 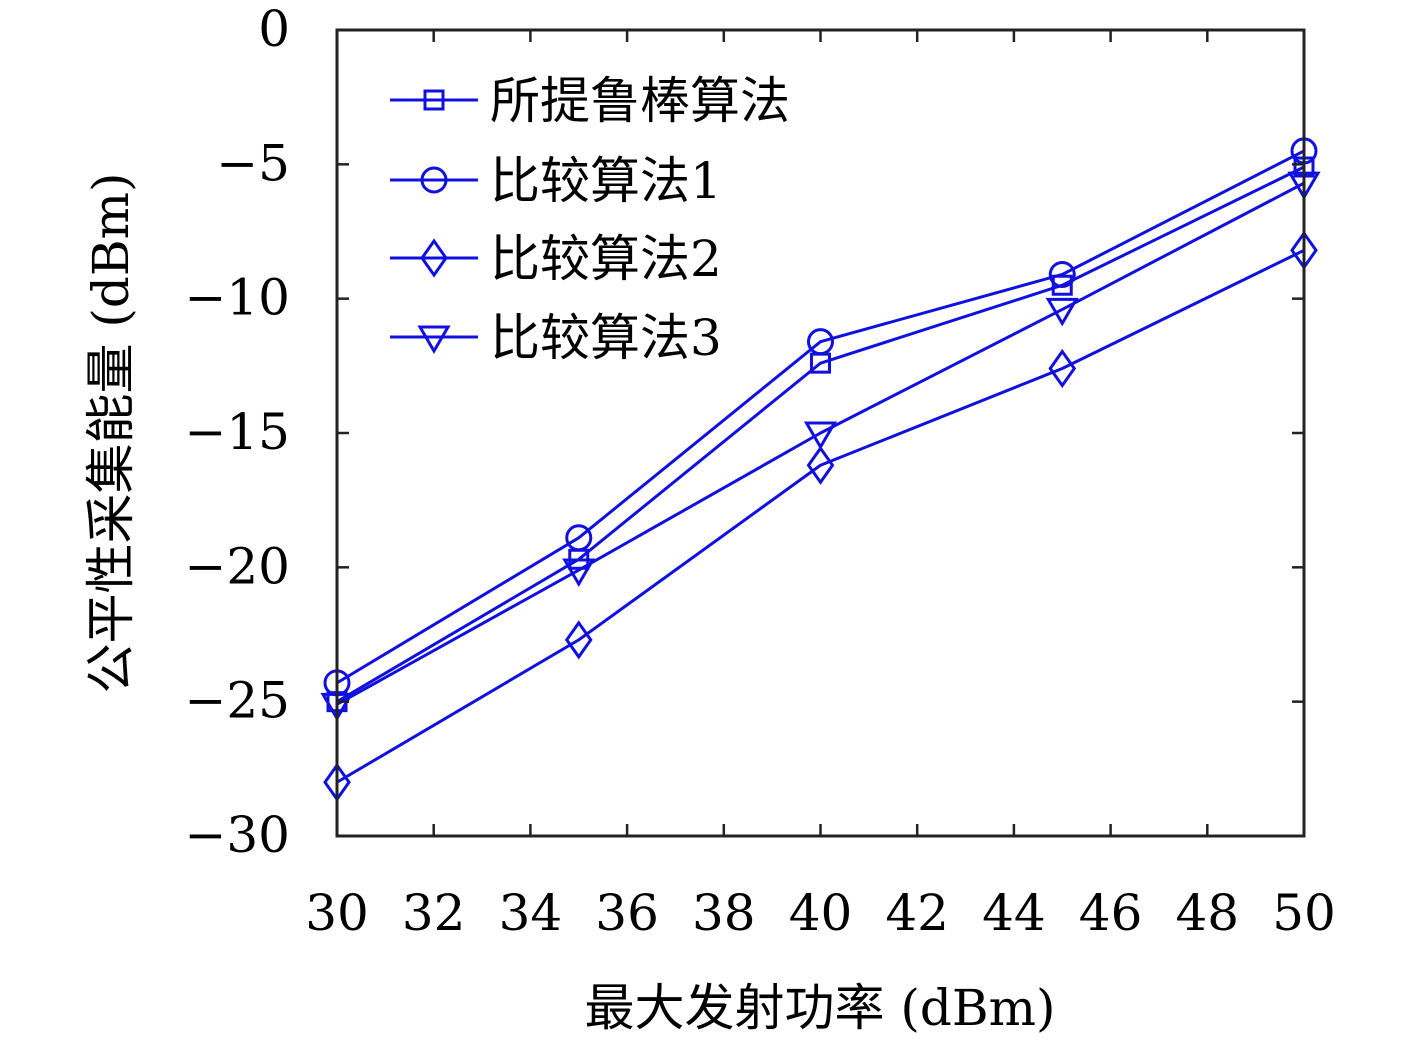 I want to click on legend-label: 所提鲁棒算法, so click(x=640, y=101).